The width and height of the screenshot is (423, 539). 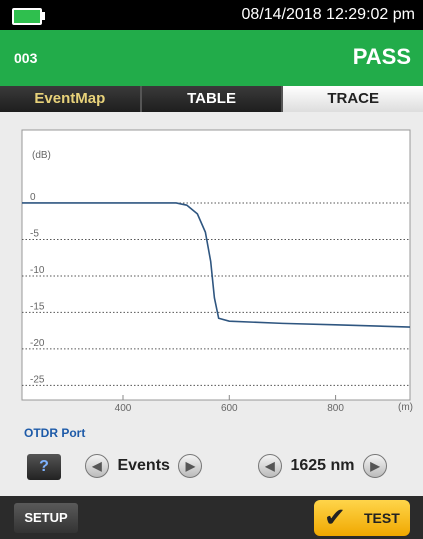 I want to click on x-axis-label: (m), so click(x=405, y=407).